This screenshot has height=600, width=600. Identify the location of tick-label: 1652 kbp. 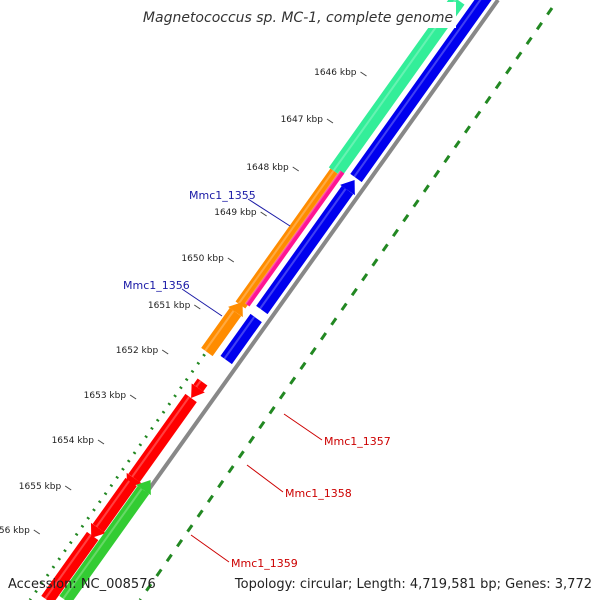
(137, 351).